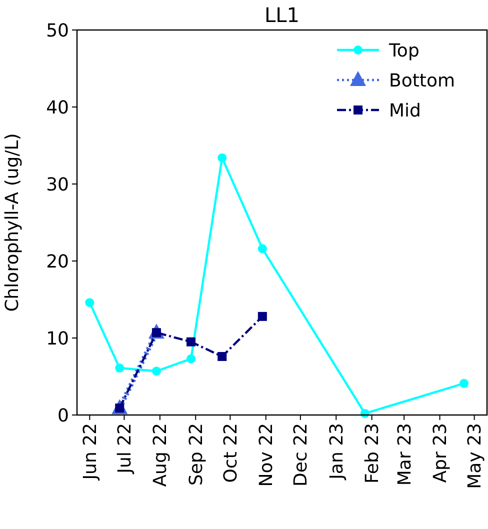 This screenshot has width=488, height=529. Describe the element at coordinates (231, 453) in the screenshot. I see `x-tick-label: Oct 22` at that location.